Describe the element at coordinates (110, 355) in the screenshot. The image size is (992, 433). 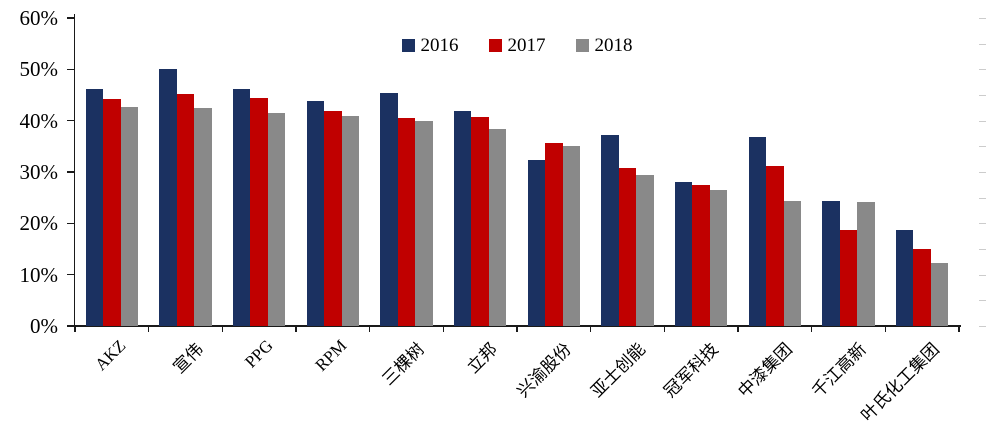
I see `x-axis-category-label: AKZ` at that location.